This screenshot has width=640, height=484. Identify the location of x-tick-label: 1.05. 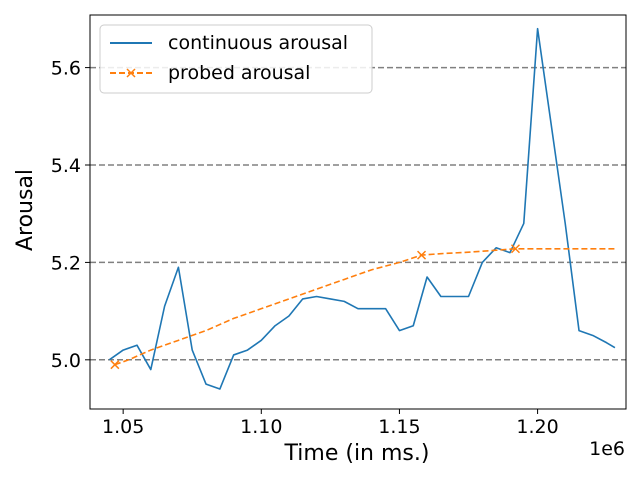
(123, 427).